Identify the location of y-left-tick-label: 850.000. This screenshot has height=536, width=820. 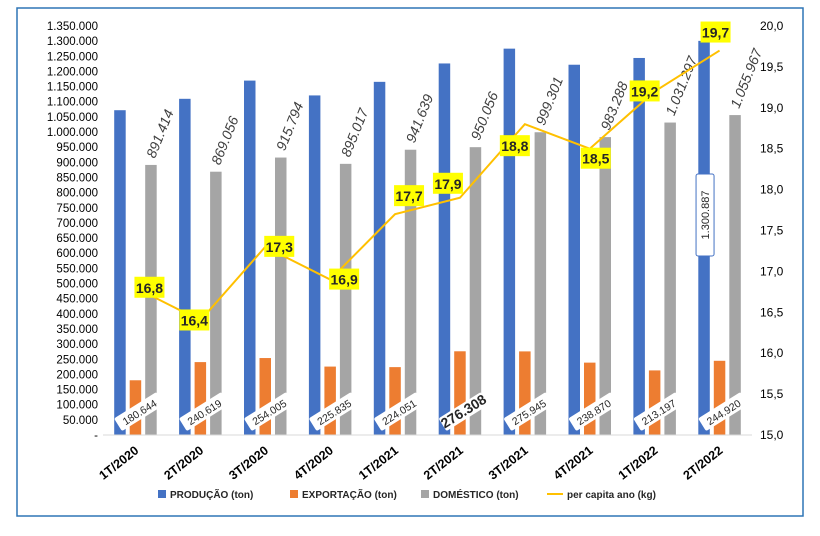
(77, 178).